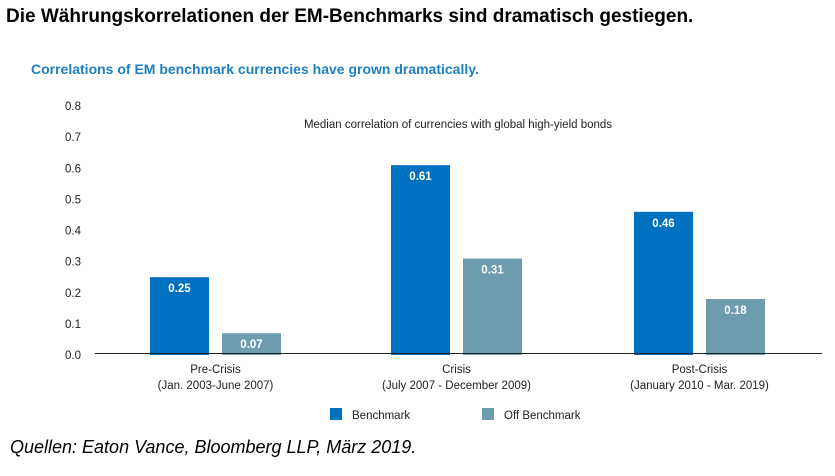 This screenshot has height=476, width=835. I want to click on y-tick-label: 0.0, so click(73, 356).